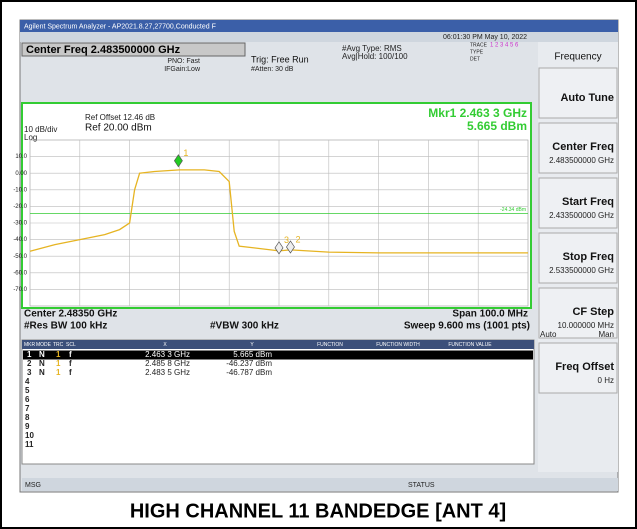 The width and height of the screenshot is (637, 529). Describe the element at coordinates (29, 372) in the screenshot. I see `cell-n: 3` at that location.